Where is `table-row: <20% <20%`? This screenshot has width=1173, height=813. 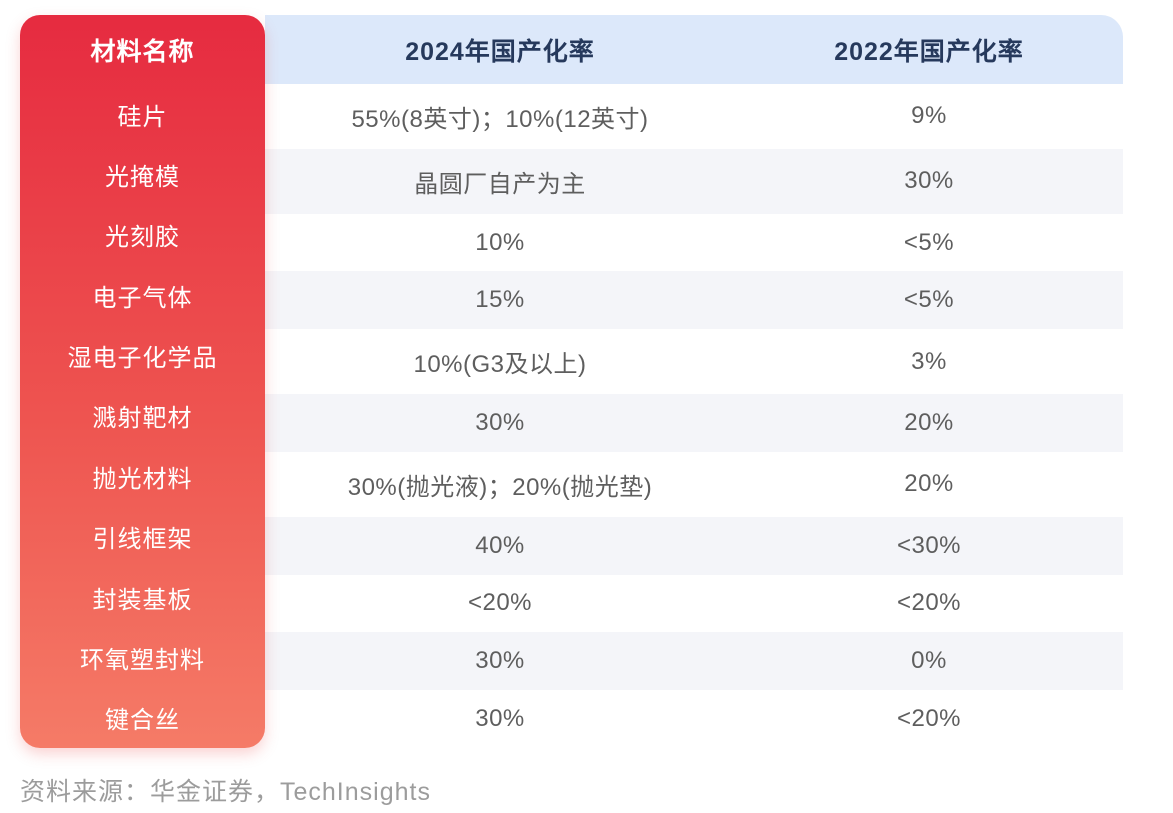
table-row: <20% <20% is located at coordinates (694, 603).